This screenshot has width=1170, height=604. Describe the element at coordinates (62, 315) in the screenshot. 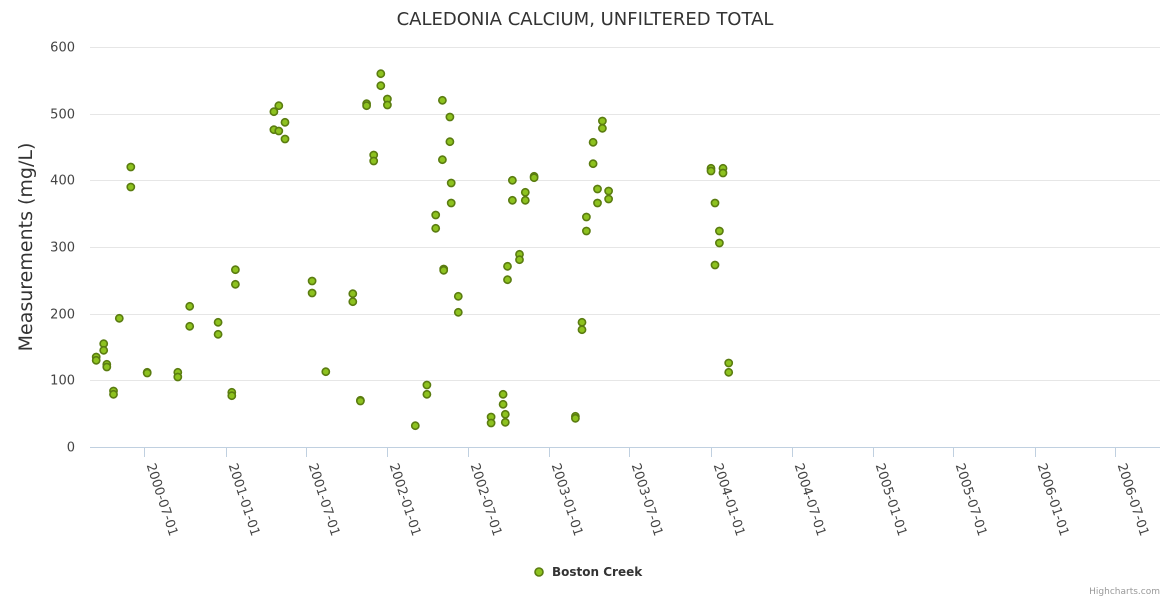

I see `y-tick-label: 200` at that location.